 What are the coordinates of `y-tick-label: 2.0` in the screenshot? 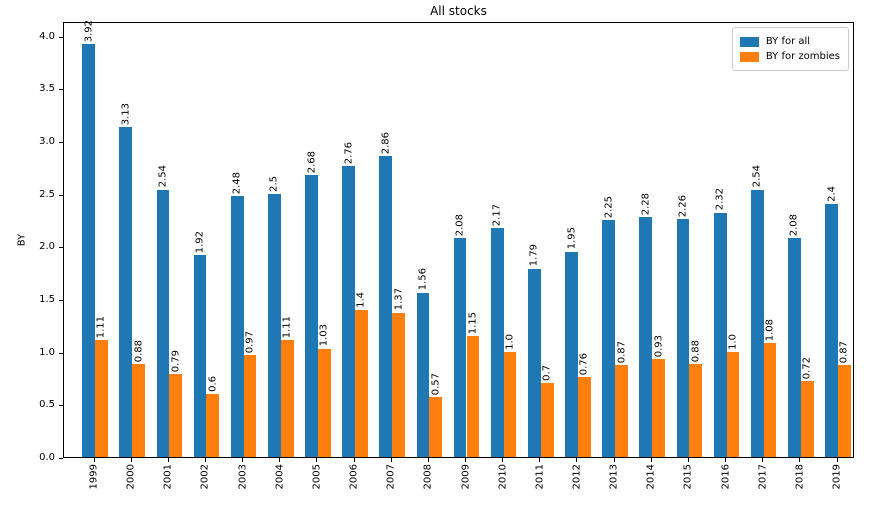 It's located at (47, 247).